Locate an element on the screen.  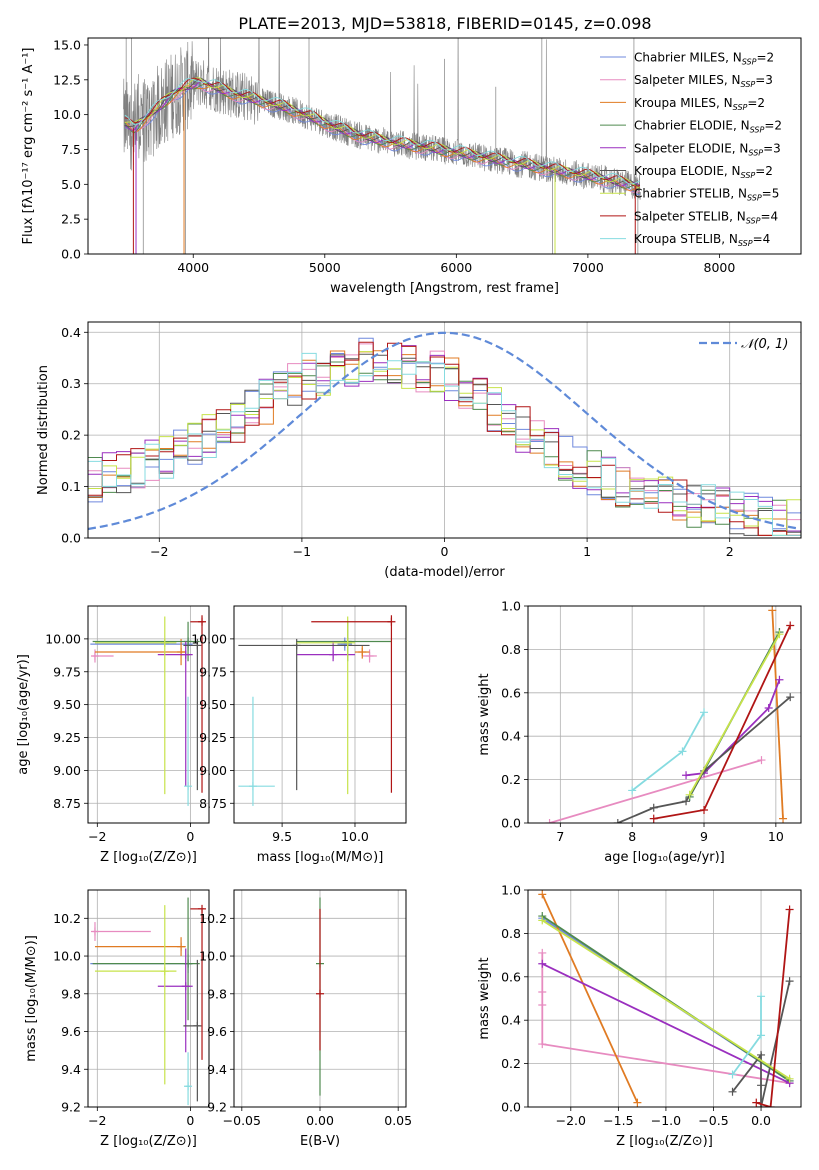
x-tick-label: 2 is located at coordinates (730, 551).